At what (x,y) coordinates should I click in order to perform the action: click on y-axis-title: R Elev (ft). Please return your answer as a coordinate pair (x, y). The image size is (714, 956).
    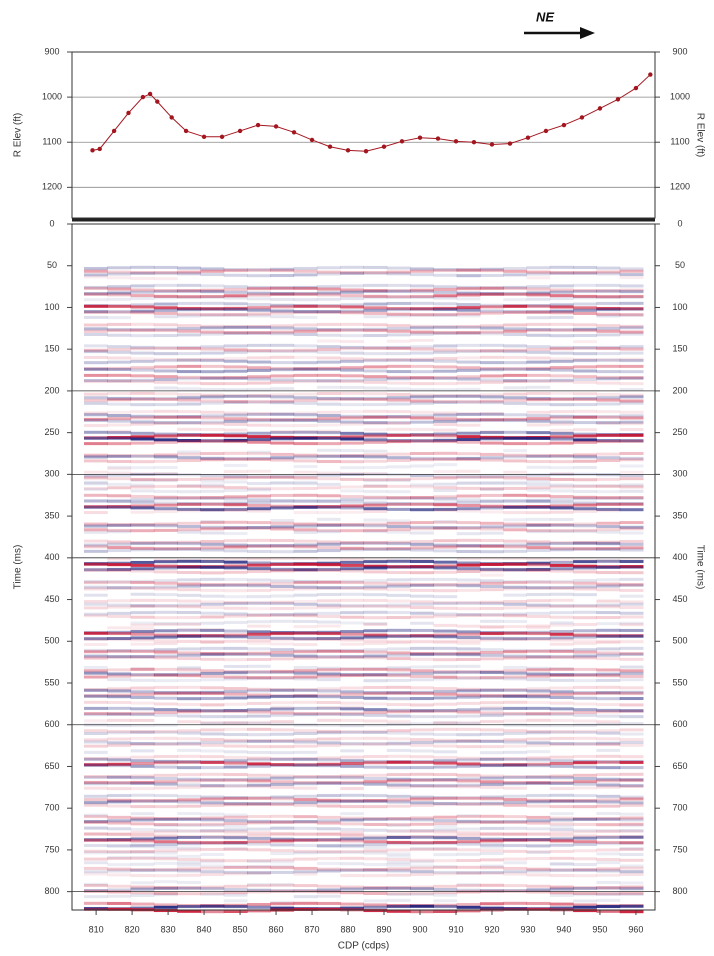
    Looking at the image, I should click on (18, 135).